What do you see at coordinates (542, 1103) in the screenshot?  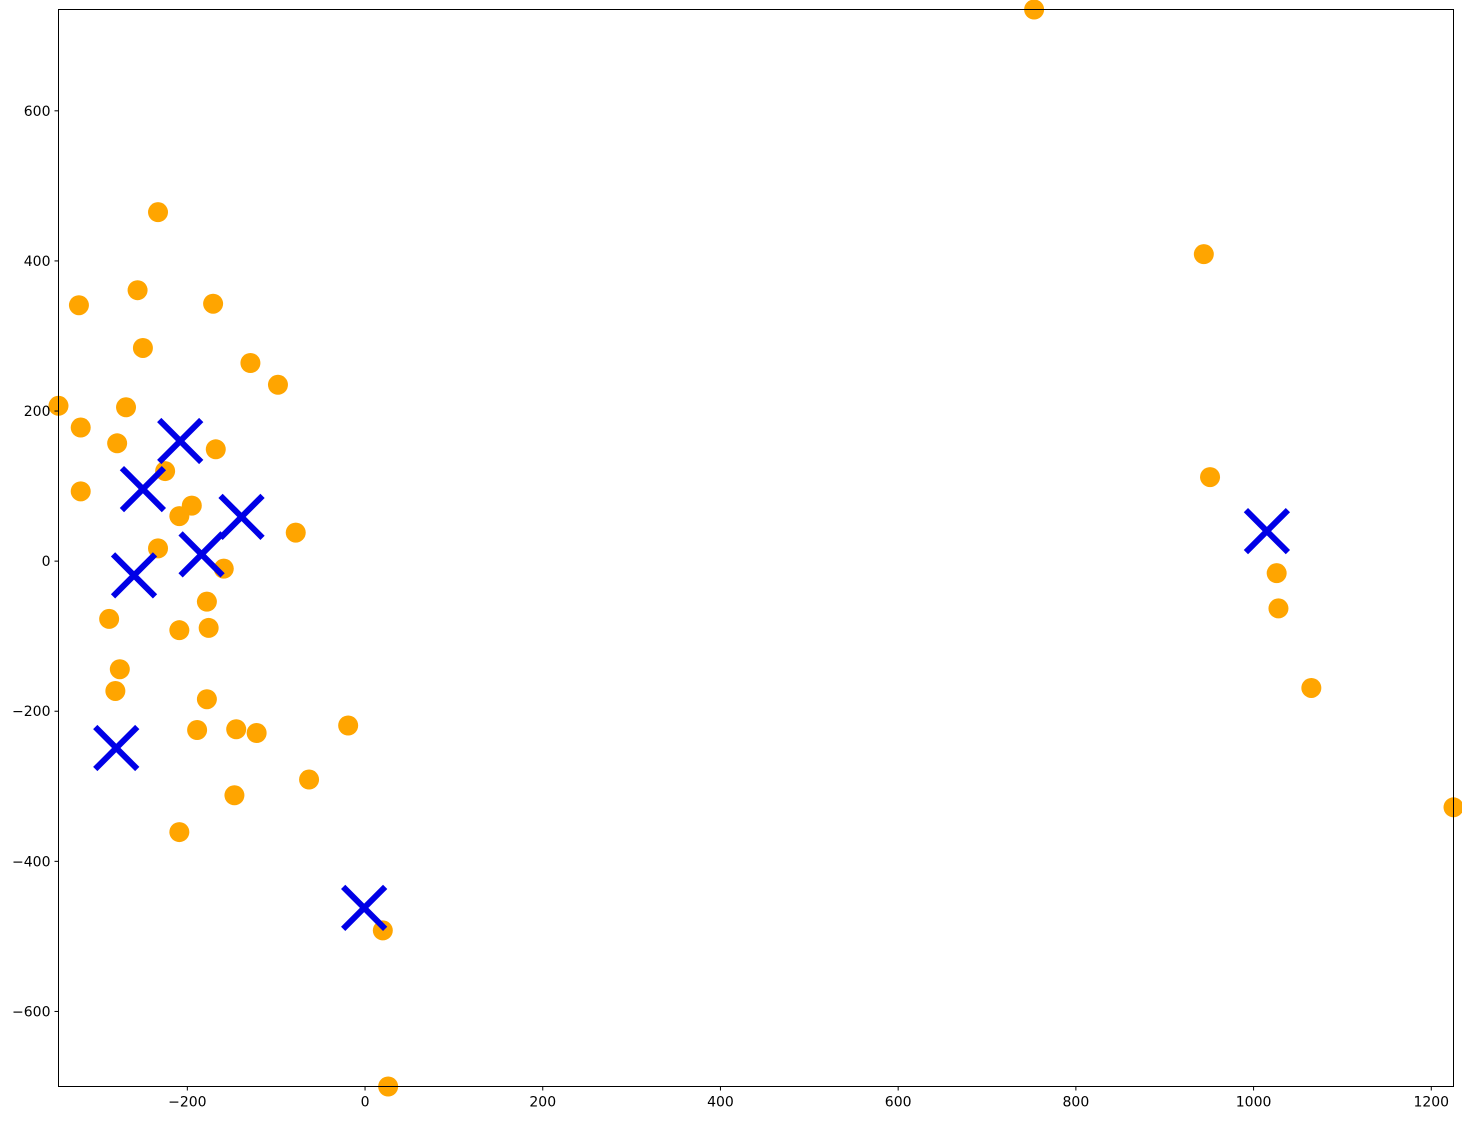 I see `x-tick-label: 200` at bounding box center [542, 1103].